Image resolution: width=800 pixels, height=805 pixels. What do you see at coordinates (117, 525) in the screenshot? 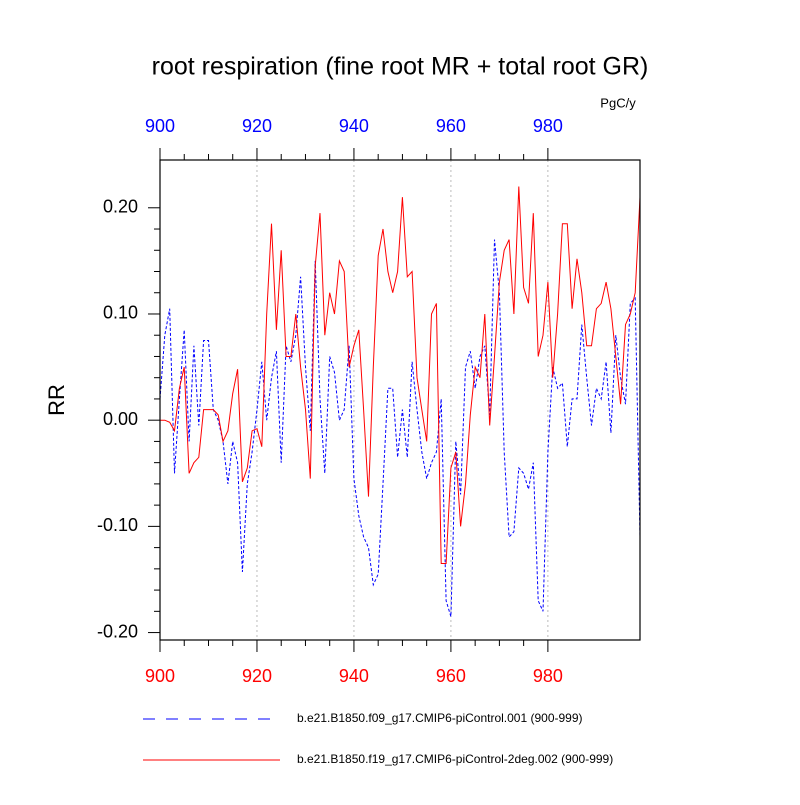
I see `y-tick-label: -0.10` at bounding box center [117, 525].